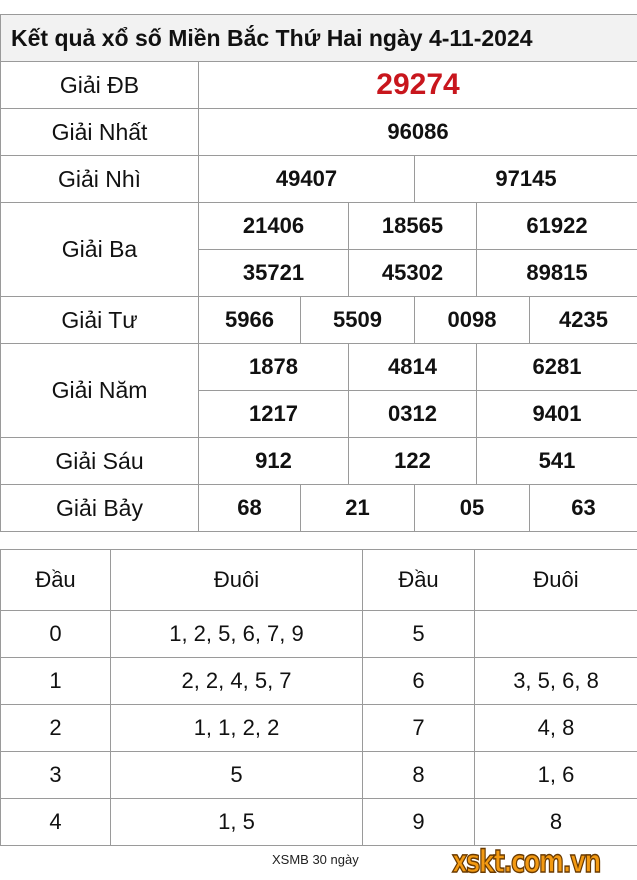 The image size is (637, 880). Describe the element at coordinates (100, 250) in the screenshot. I see `prize-label: Giải Ba` at that location.